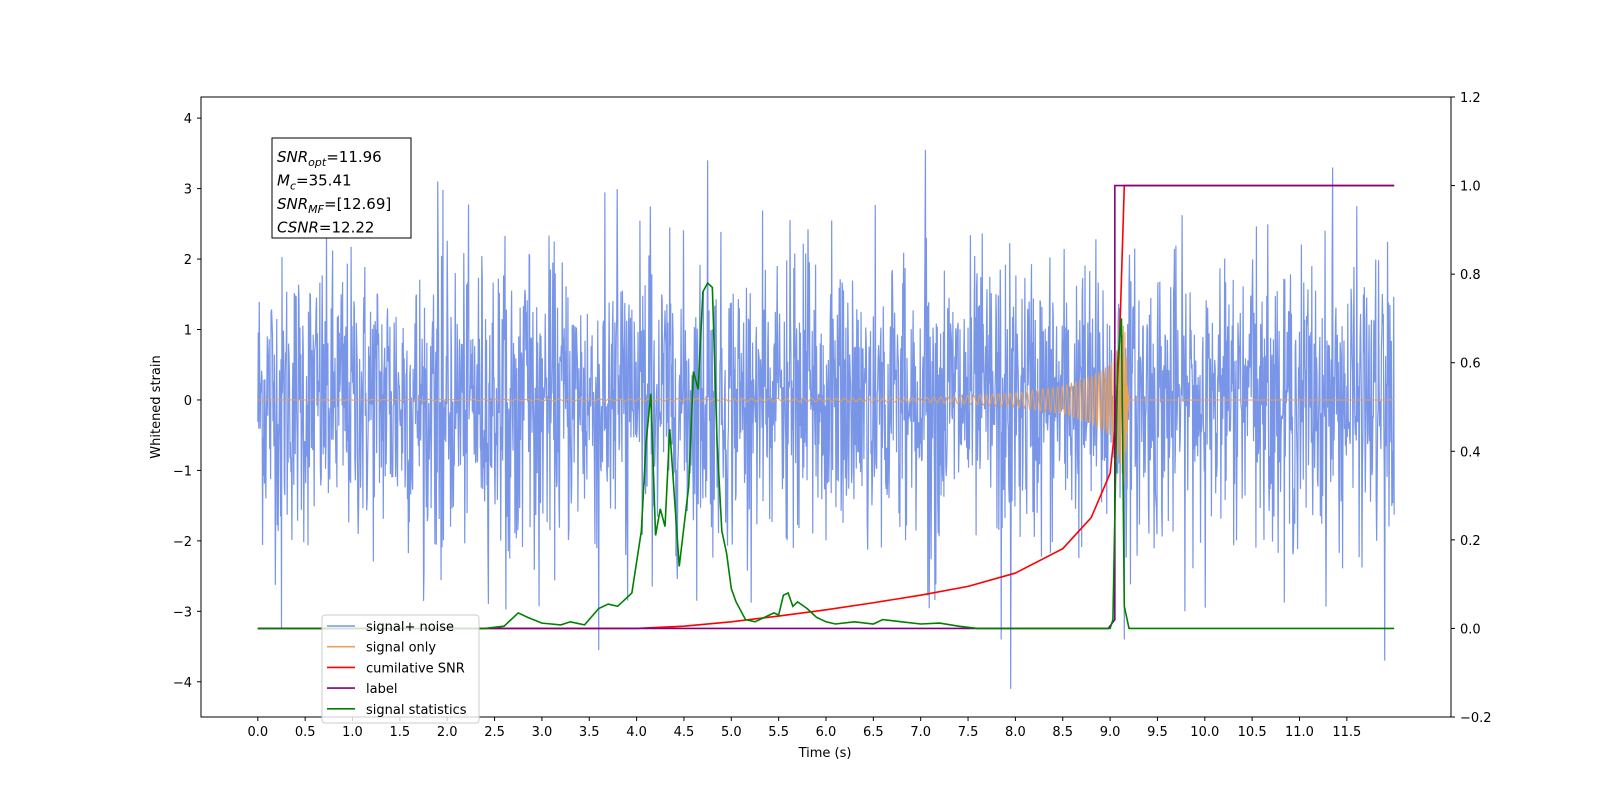 The width and height of the screenshot is (1600, 800). Describe the element at coordinates (731, 732) in the screenshot. I see `x-tick-label: 5.0` at that location.